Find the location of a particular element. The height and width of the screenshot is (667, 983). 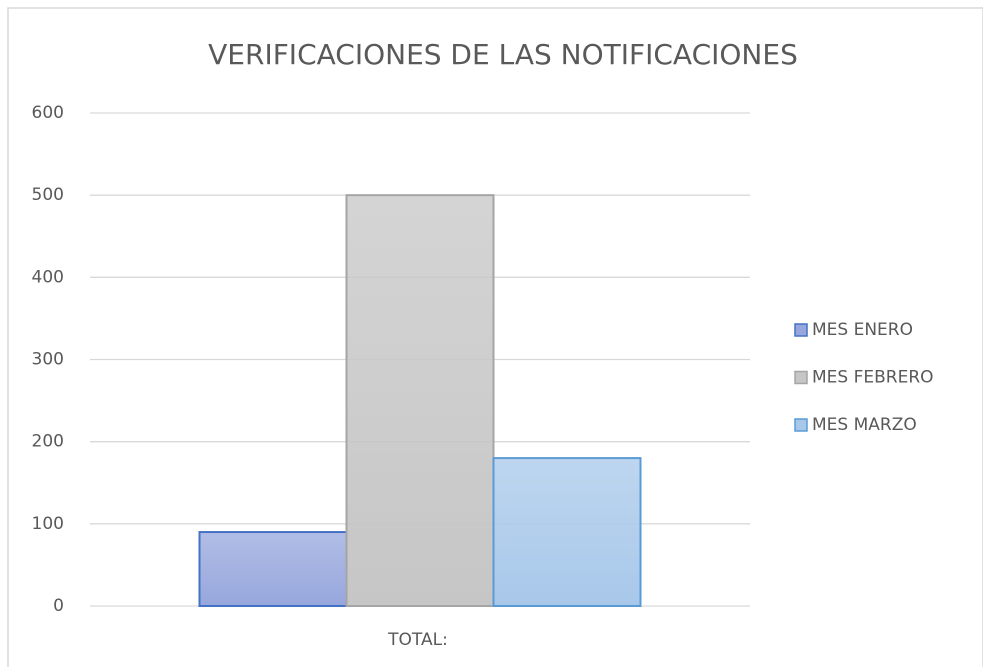

y-tick-label: 600 is located at coordinates (48, 113).